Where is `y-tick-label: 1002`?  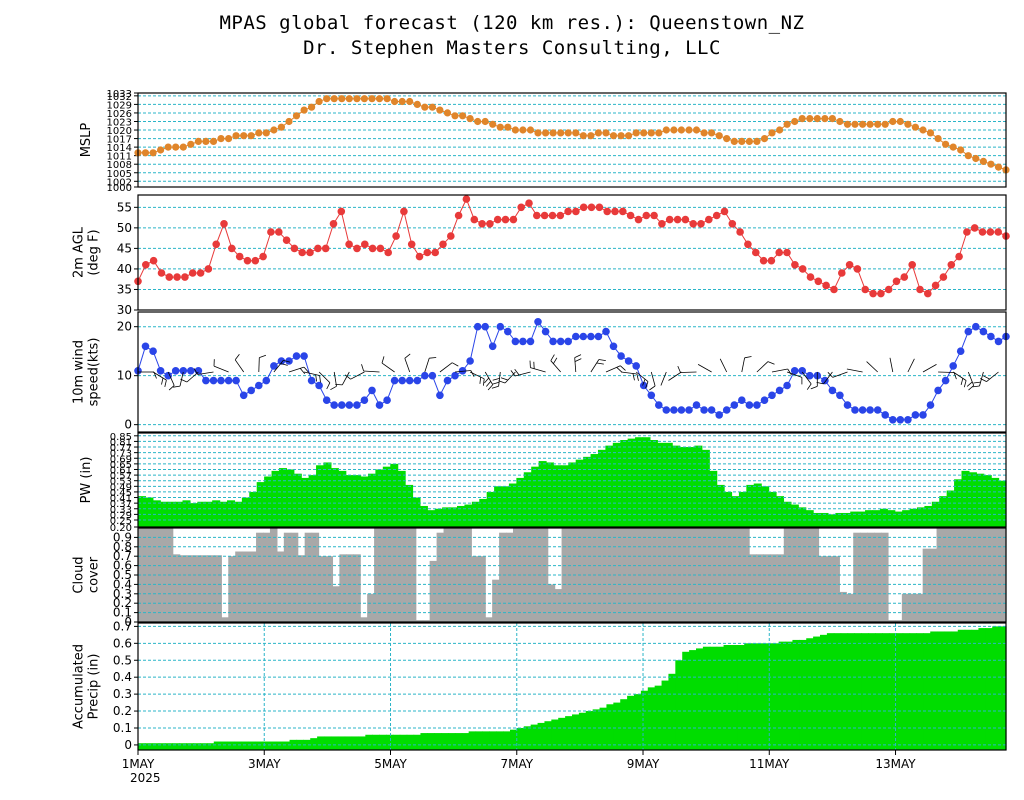 y-tick-label: 1002 is located at coordinates (119, 182).